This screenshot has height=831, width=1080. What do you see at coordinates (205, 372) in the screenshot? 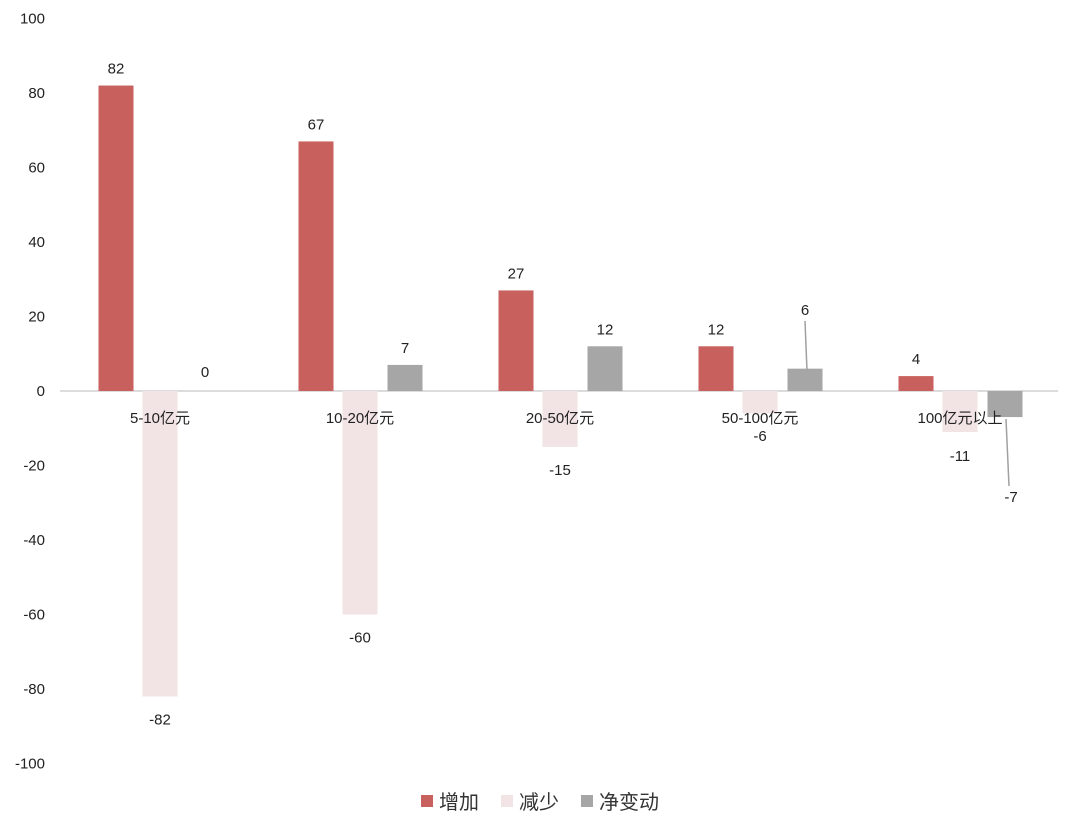
I see `data-label: 0` at bounding box center [205, 372].